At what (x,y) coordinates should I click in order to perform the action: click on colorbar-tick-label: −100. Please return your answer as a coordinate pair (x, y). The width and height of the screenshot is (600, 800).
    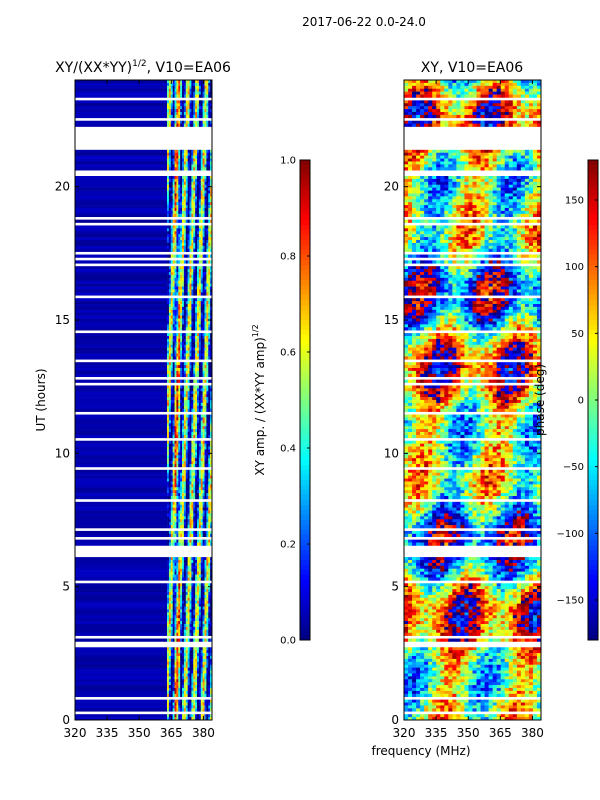
    Looking at the image, I should click on (570, 534).